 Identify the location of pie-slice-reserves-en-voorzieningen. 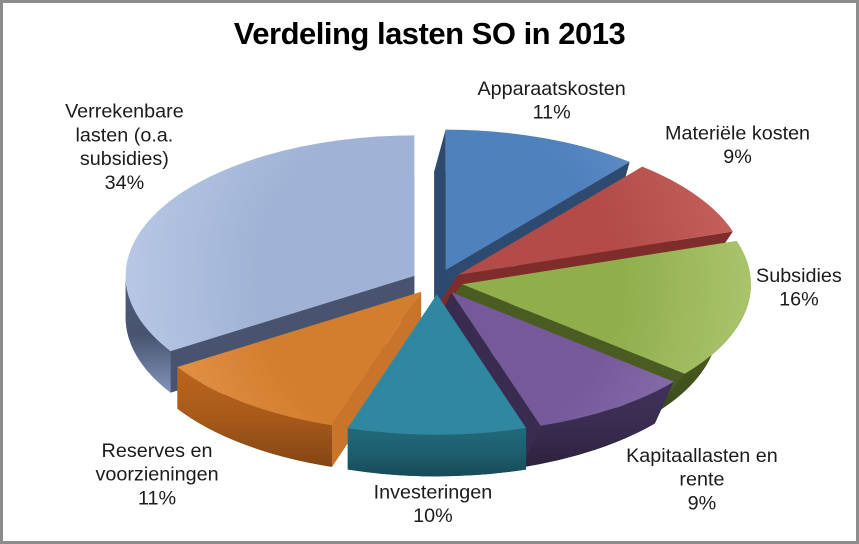
(299, 379).